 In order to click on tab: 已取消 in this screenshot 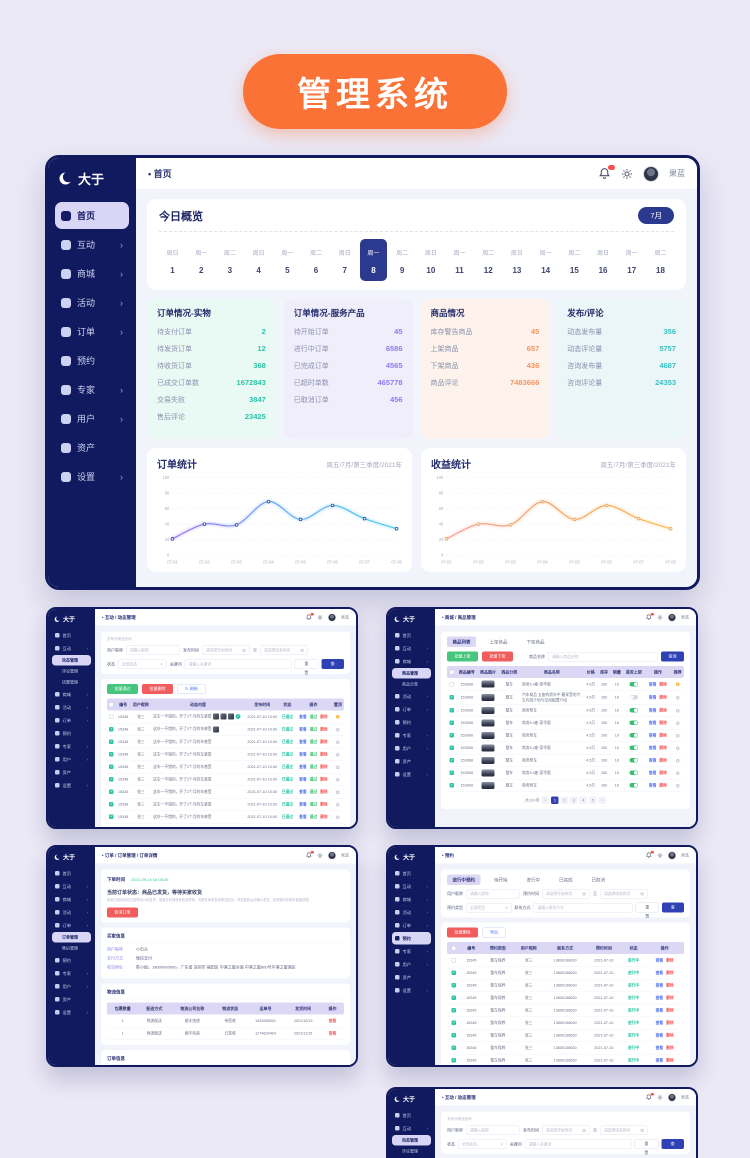, I will do `click(598, 880)`.